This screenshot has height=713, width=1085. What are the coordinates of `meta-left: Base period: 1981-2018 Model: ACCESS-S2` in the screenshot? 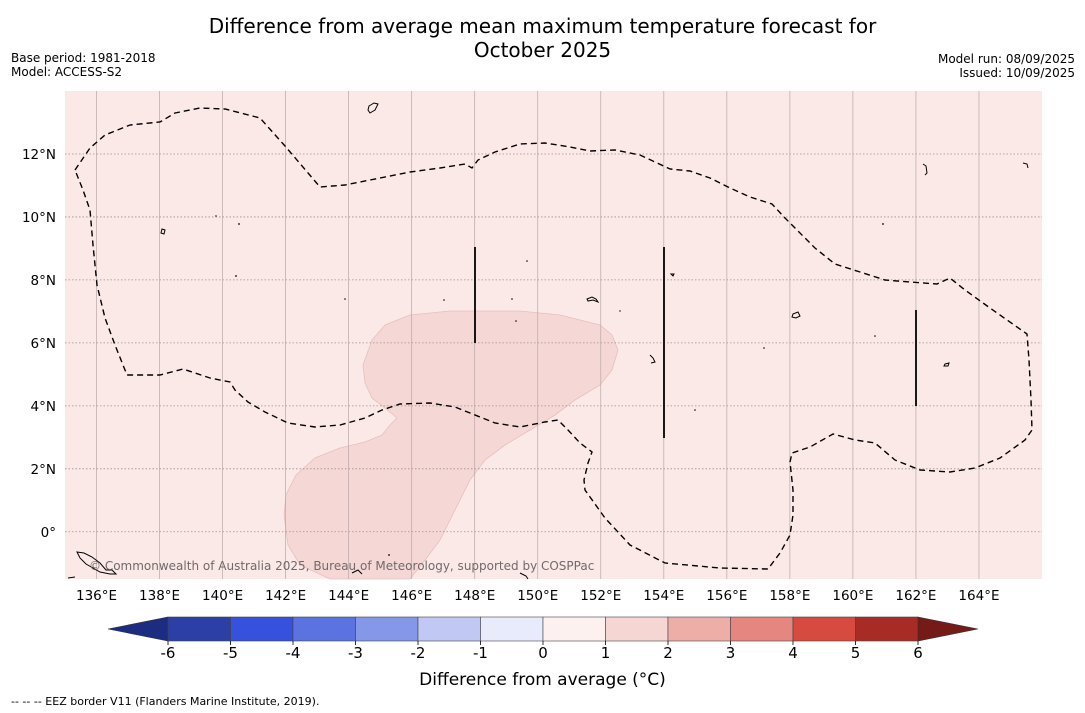 It's located at (83, 65).